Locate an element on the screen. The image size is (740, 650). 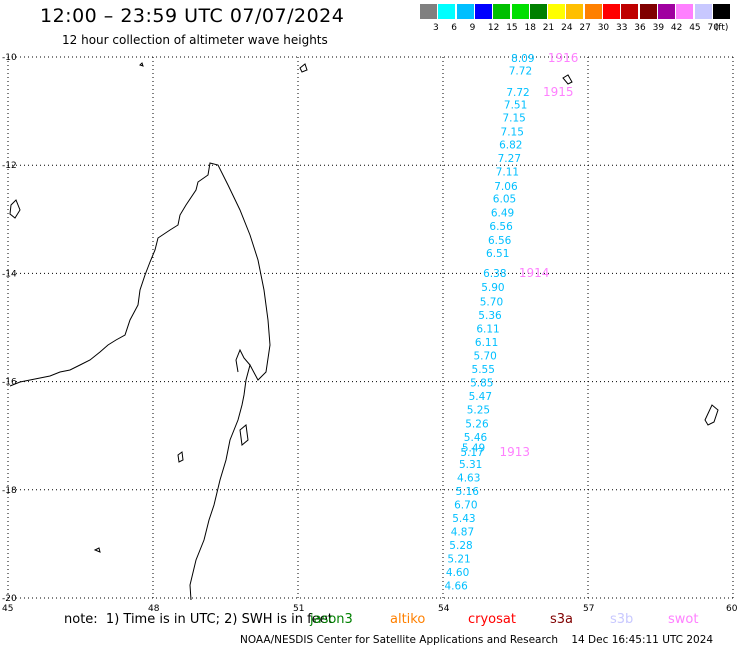
lon-tick-label: 48 is located at coordinates (154, 609).